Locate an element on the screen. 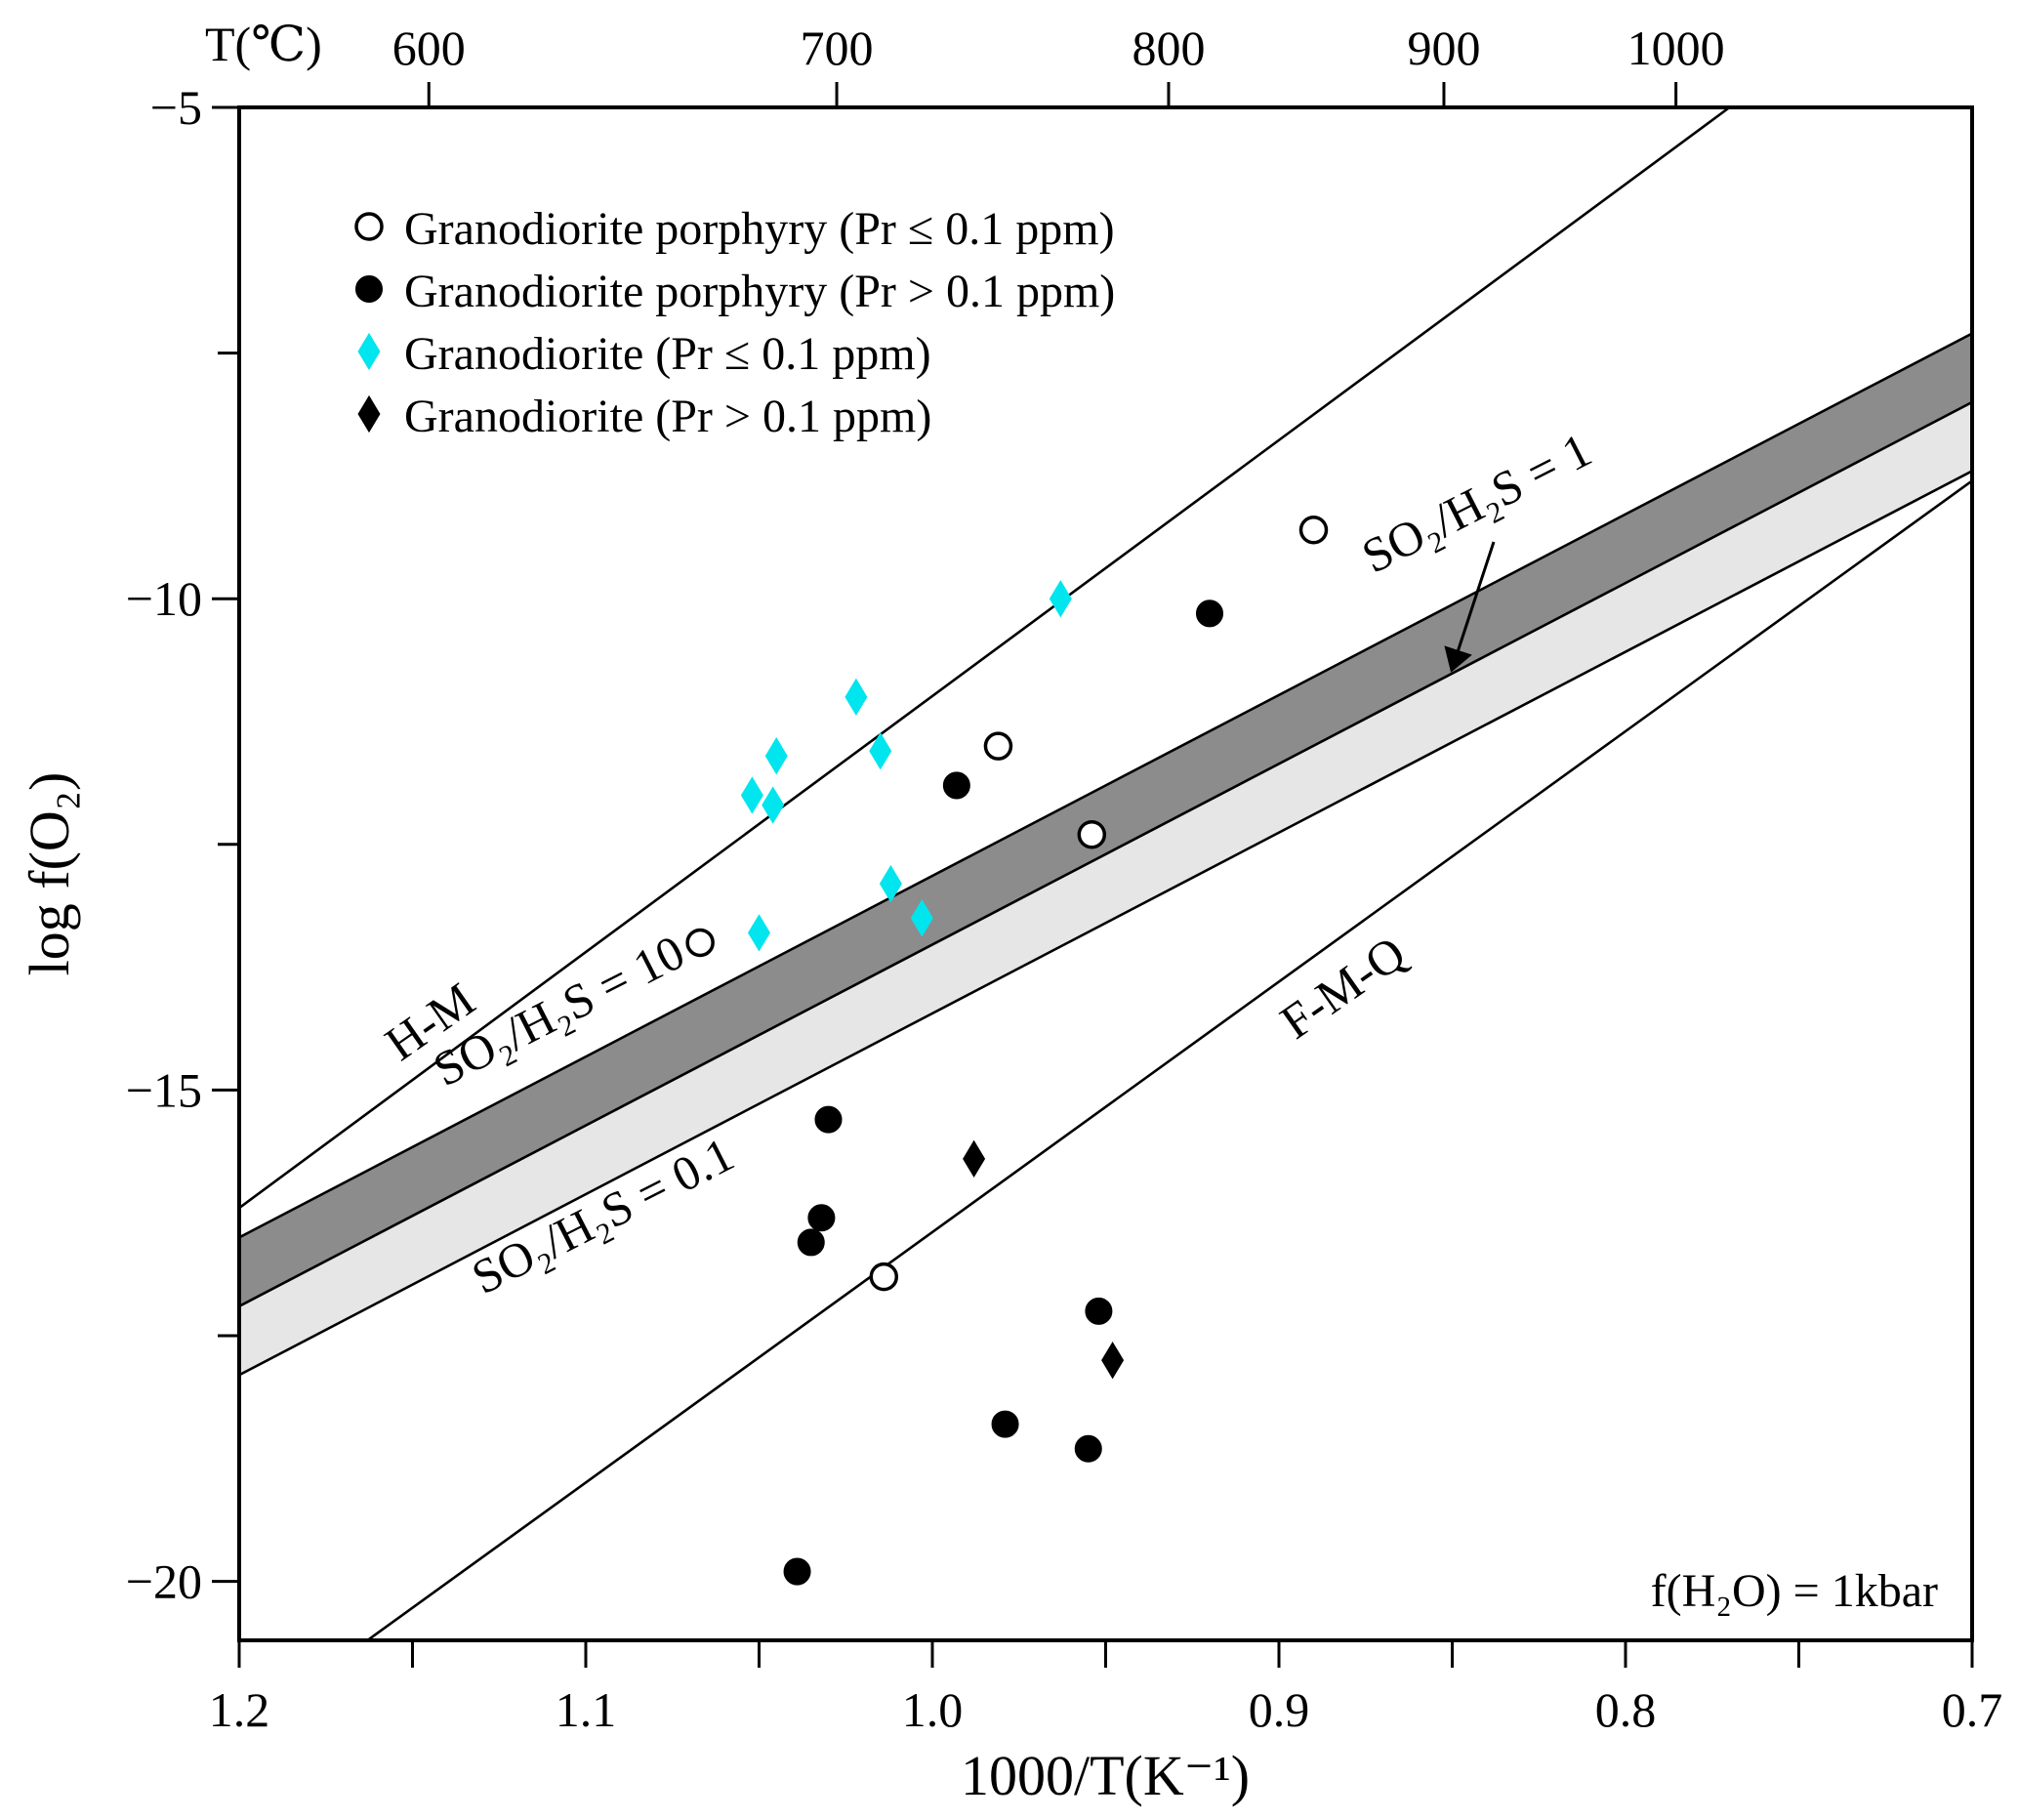 The width and height of the screenshot is (2018, 1820). label-fh2o: f(H₂O) = 1kbar is located at coordinates (1794, 1591).